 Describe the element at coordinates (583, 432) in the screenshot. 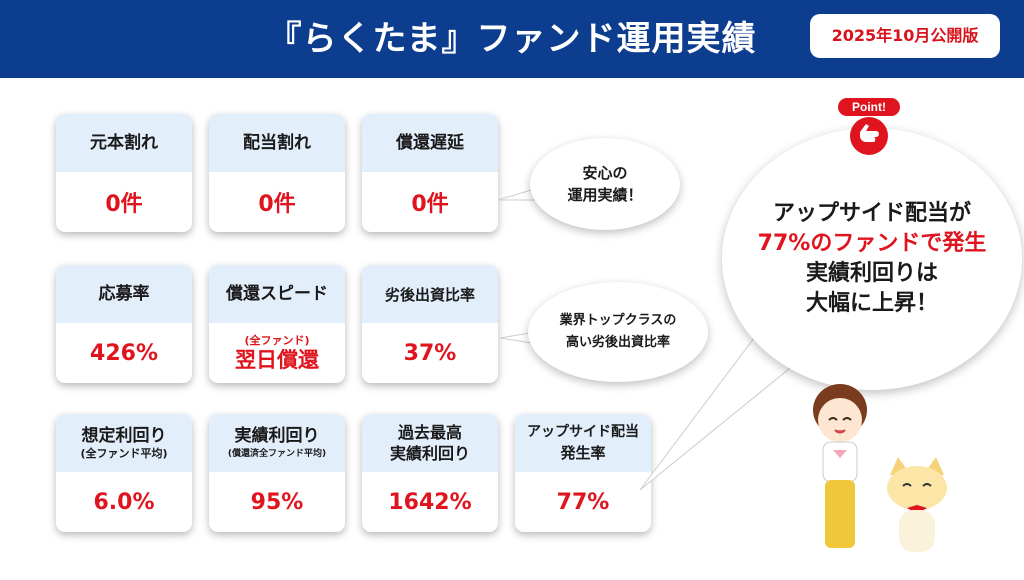

I see `card-label-line1: アップサイド配当` at that location.